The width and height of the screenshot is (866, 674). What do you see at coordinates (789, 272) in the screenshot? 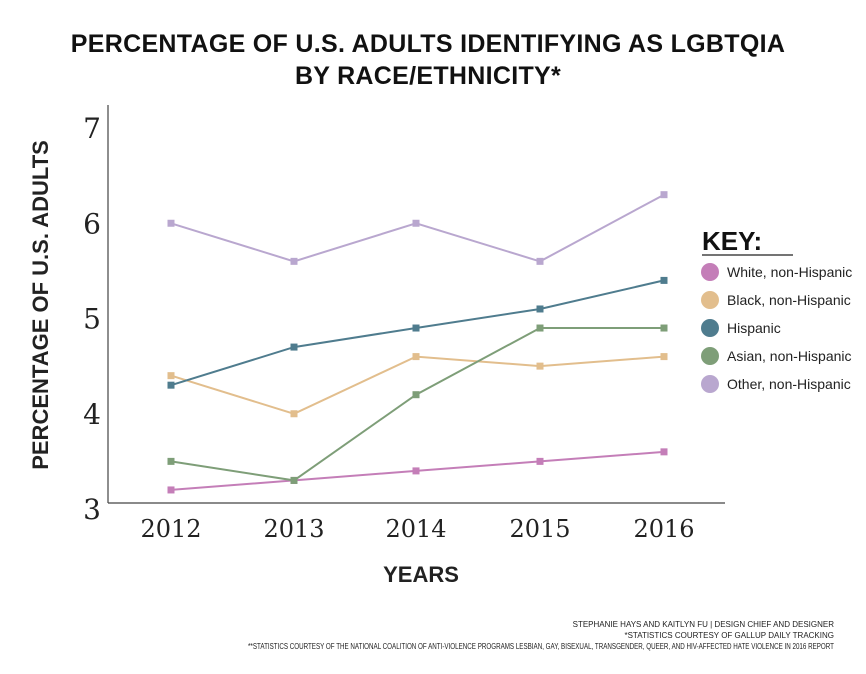
I see `legend-label: White, non-Hispanic` at bounding box center [789, 272].